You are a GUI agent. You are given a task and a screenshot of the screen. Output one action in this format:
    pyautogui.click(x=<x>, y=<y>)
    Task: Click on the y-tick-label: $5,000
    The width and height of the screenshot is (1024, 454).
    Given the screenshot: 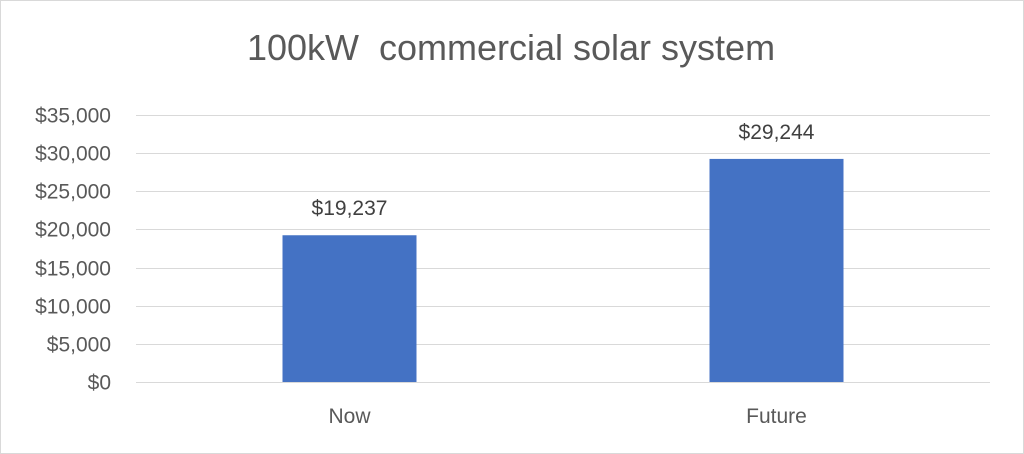 What is the action you would take?
    pyautogui.click(x=79, y=345)
    